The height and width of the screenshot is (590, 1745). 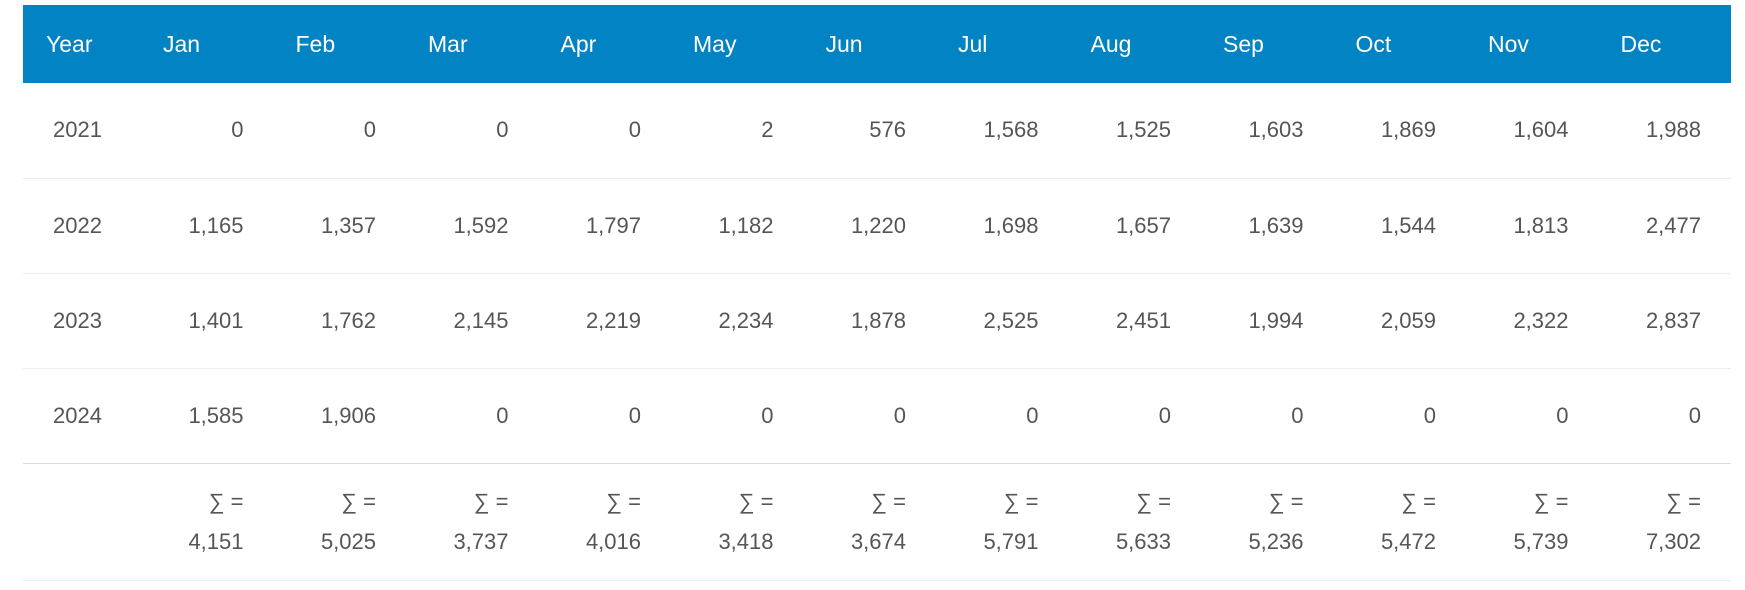 I want to click on value-cell: 1,906, so click(x=348, y=415).